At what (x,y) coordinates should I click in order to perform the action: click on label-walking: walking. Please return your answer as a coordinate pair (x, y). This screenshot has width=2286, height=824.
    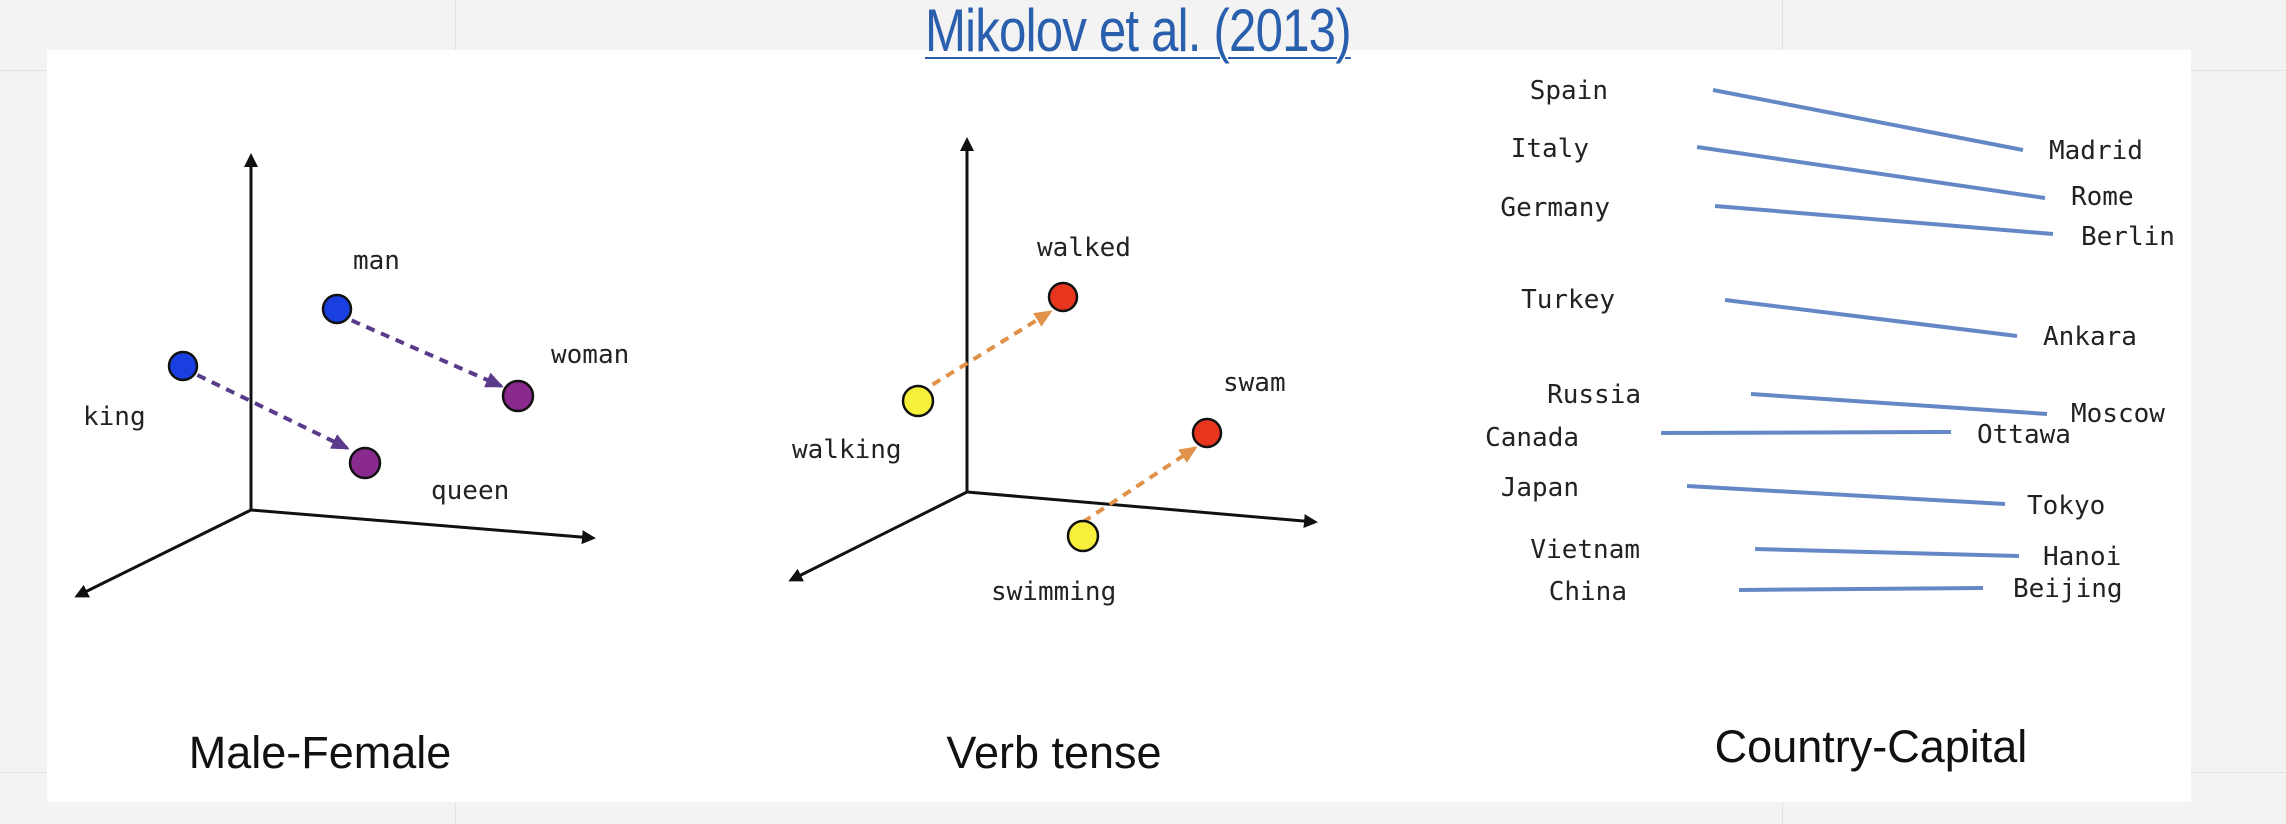
    Looking at the image, I should click on (847, 450).